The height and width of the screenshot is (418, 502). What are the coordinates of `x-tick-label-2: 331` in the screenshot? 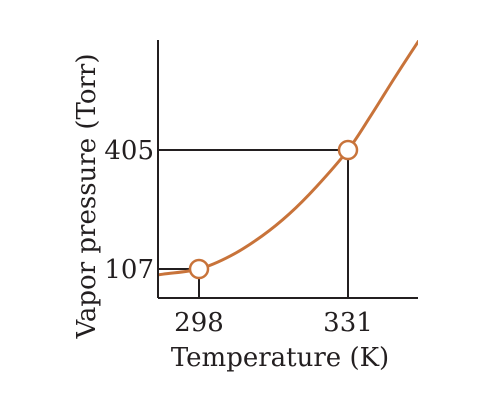 It's located at (348, 323).